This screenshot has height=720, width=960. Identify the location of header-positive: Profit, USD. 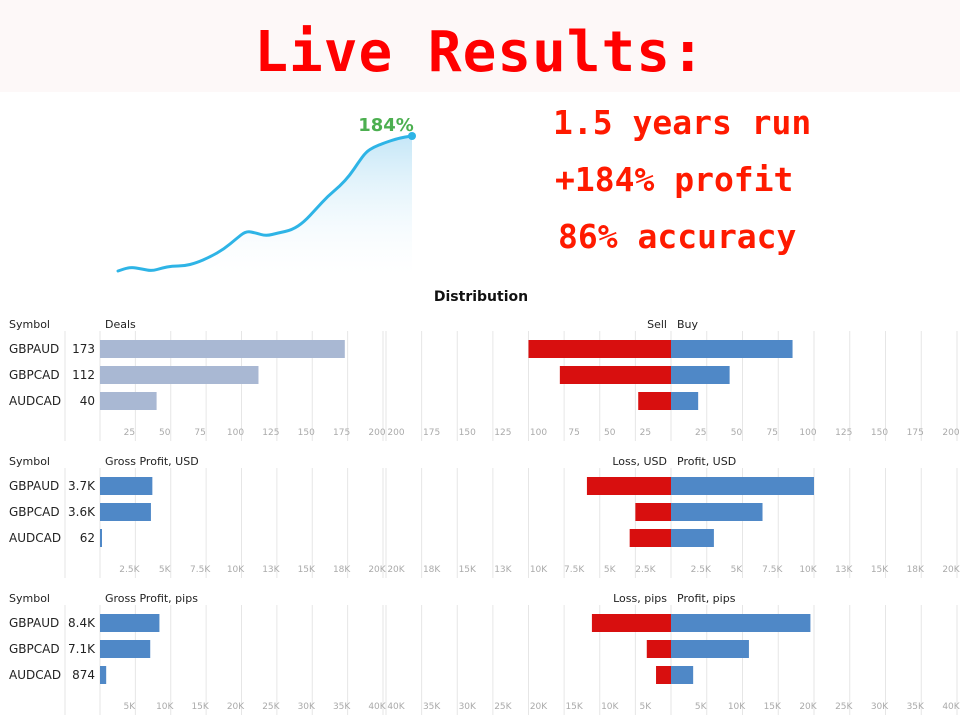
(706, 461).